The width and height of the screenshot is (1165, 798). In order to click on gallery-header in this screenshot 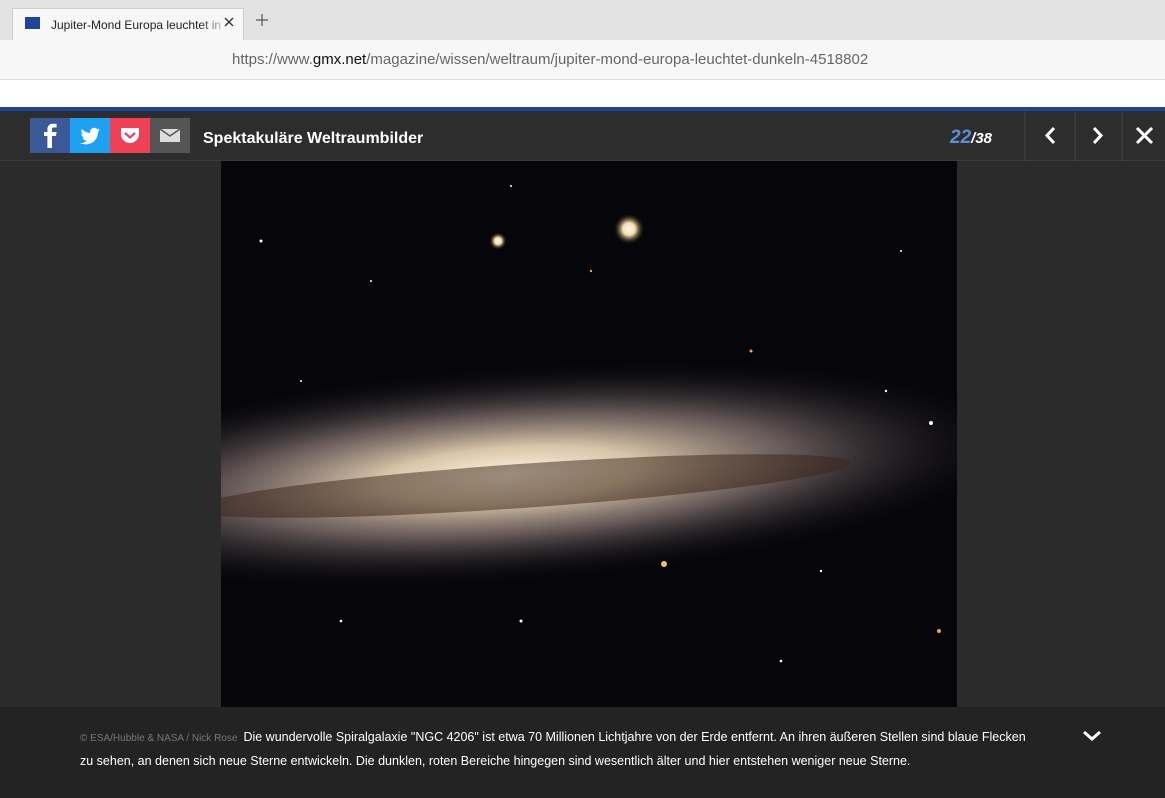, I will do `click(582, 136)`.